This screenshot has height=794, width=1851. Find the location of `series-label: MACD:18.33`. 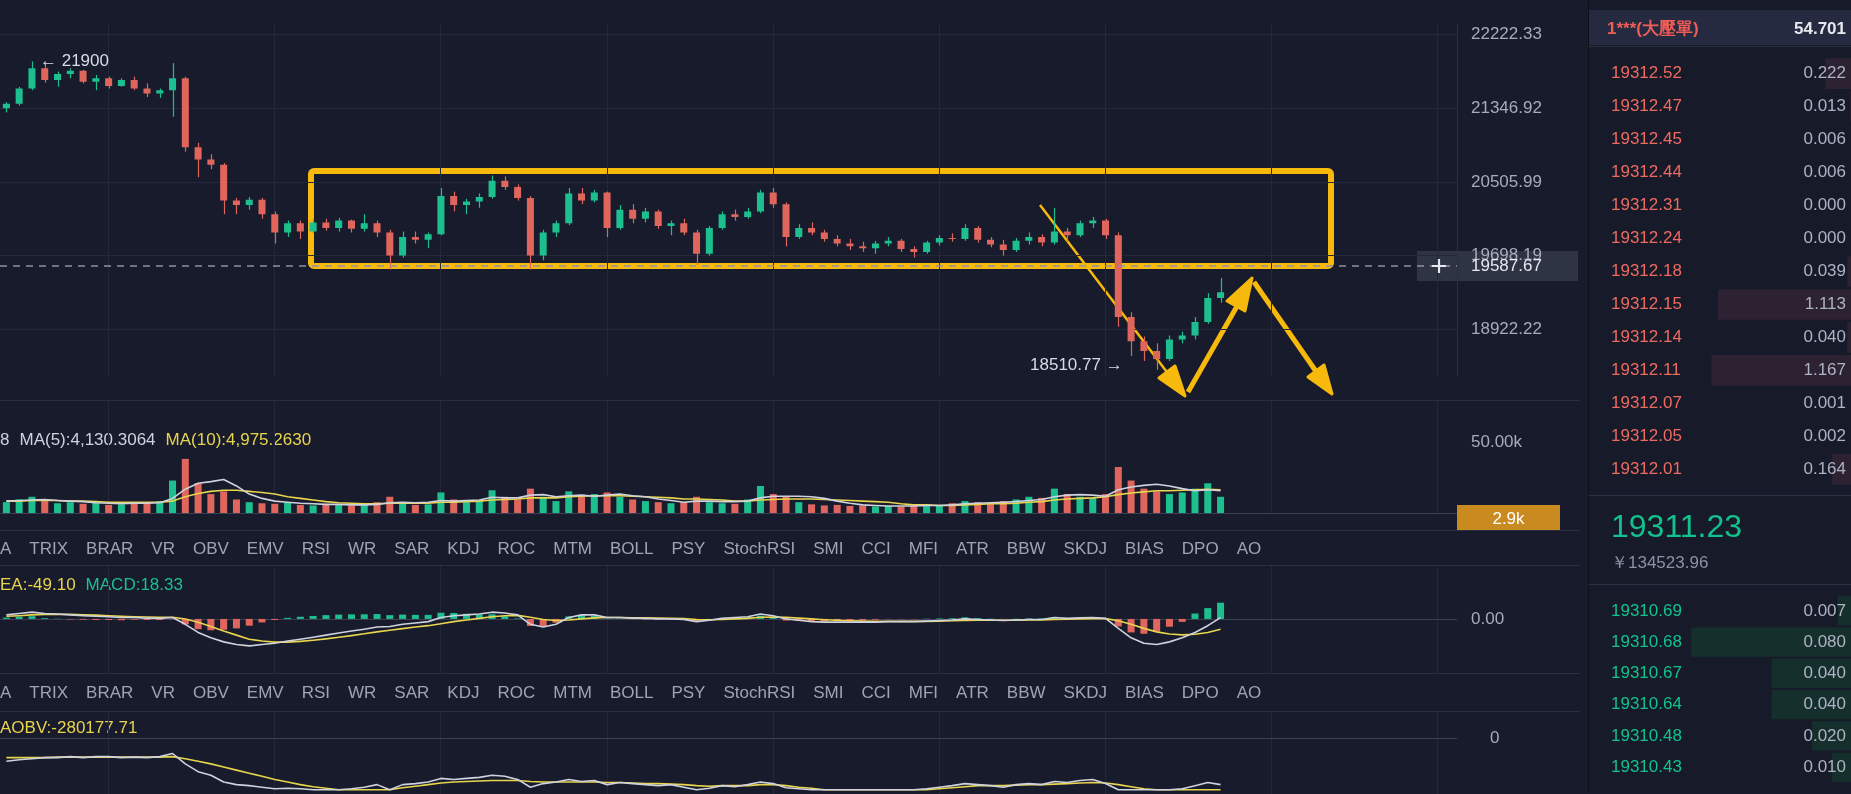

series-label: MACD:18.33 is located at coordinates (134, 584).